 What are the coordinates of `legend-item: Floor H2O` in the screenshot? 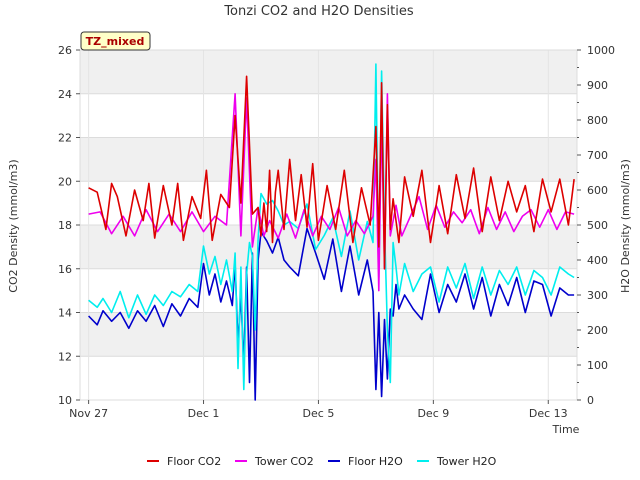 It's located at (365, 461).